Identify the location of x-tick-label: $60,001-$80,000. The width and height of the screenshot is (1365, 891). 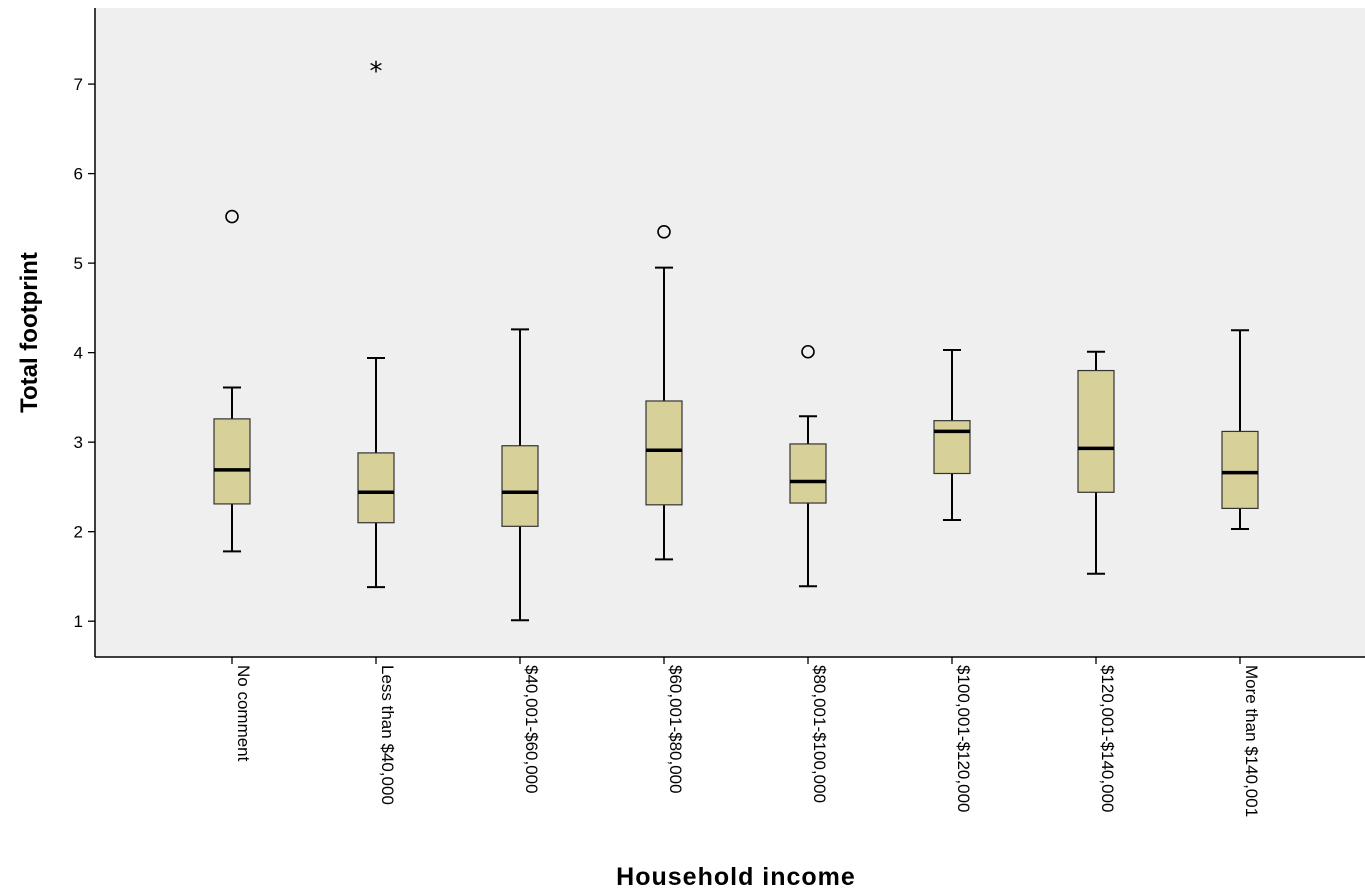
(675, 729).